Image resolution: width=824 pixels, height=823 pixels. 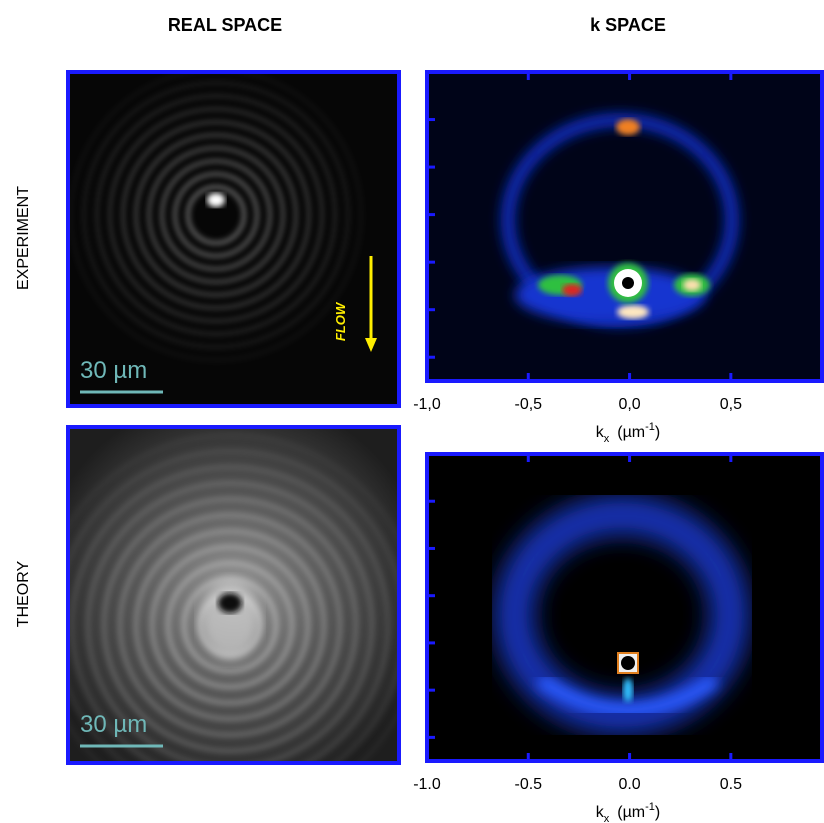 What do you see at coordinates (23, 593) in the screenshot?
I see `row-label: THEORY` at bounding box center [23, 593].